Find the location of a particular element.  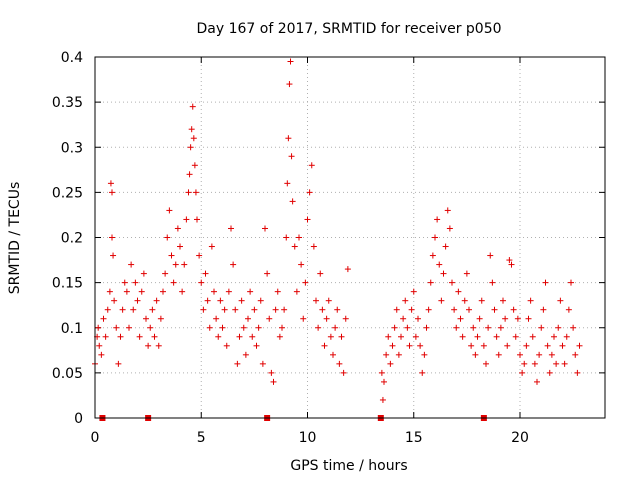

y-tick-label: 0.1 is located at coordinates (72, 329).